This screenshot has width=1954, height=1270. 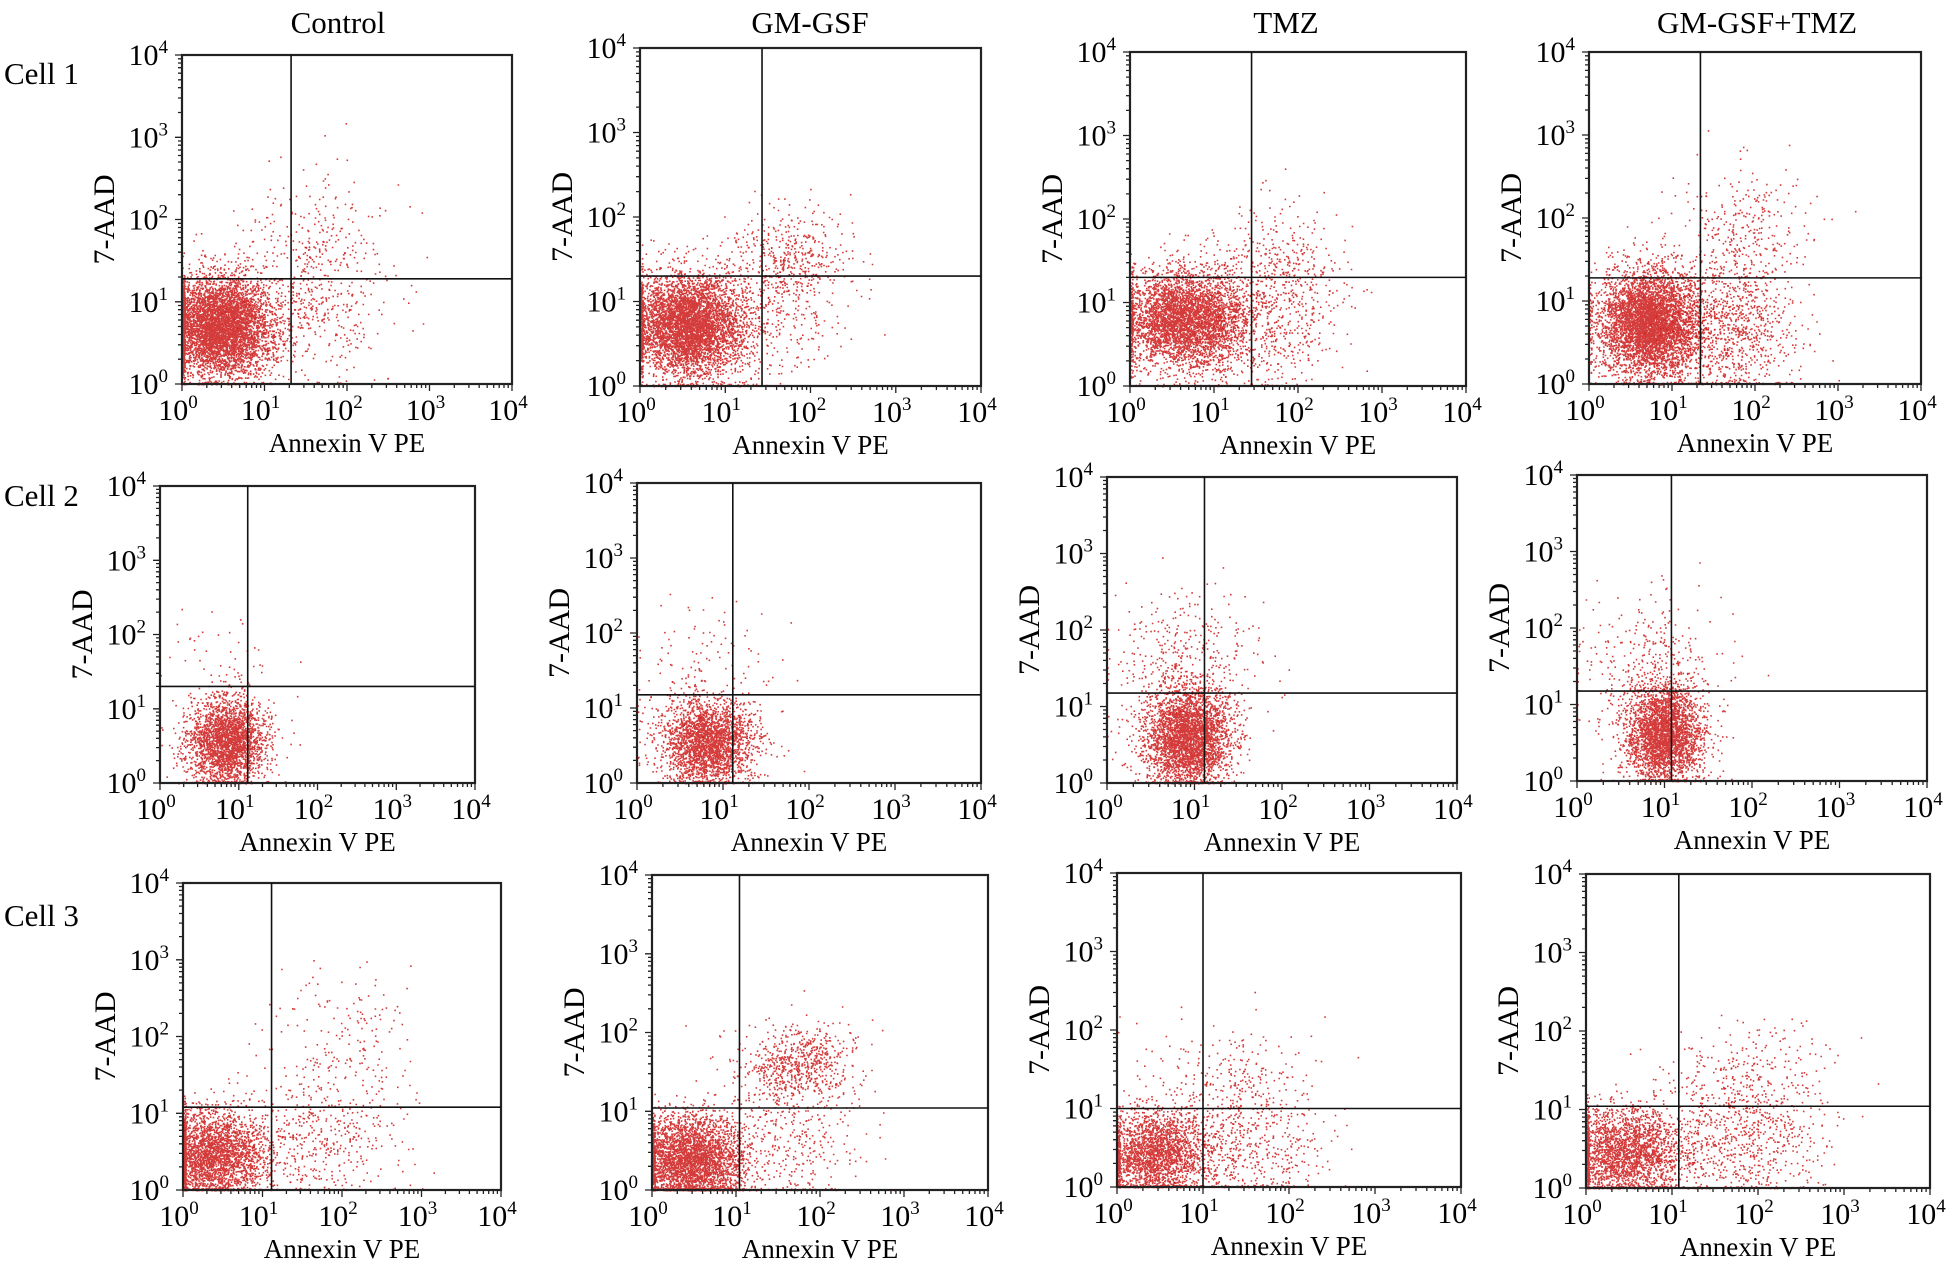 I want to click on row-label-cell-1: Cell 1, so click(x=41, y=73).